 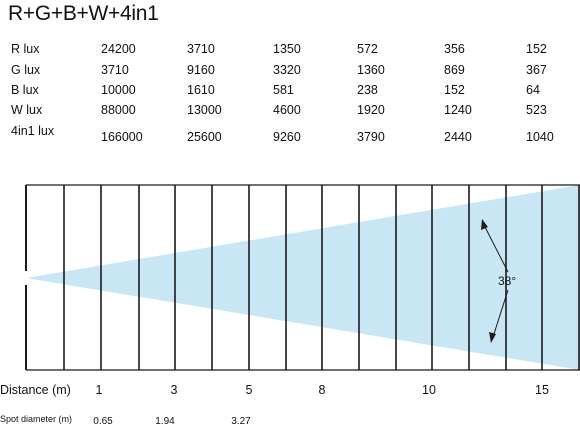 I want to click on lux-cell: 356, so click(x=454, y=49).